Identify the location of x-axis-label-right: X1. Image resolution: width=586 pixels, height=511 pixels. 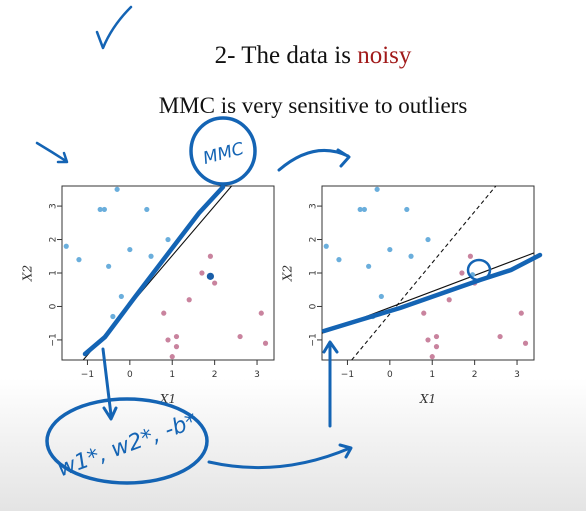
(427, 399).